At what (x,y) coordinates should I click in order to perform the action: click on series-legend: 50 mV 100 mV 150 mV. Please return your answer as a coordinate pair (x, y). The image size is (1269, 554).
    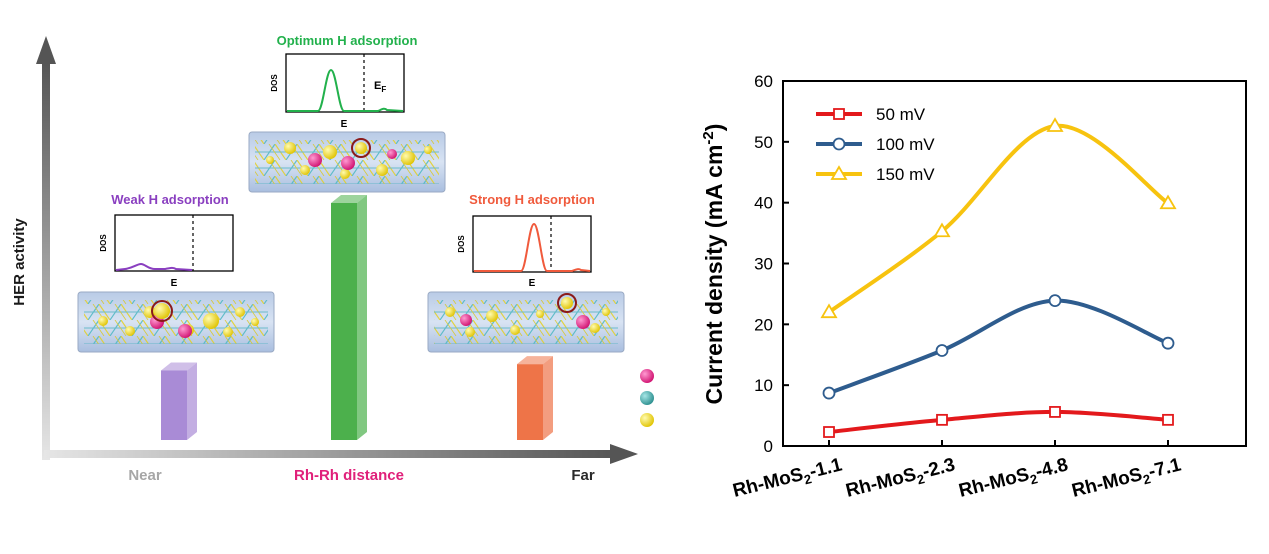
    Looking at the image, I should click on (875, 144).